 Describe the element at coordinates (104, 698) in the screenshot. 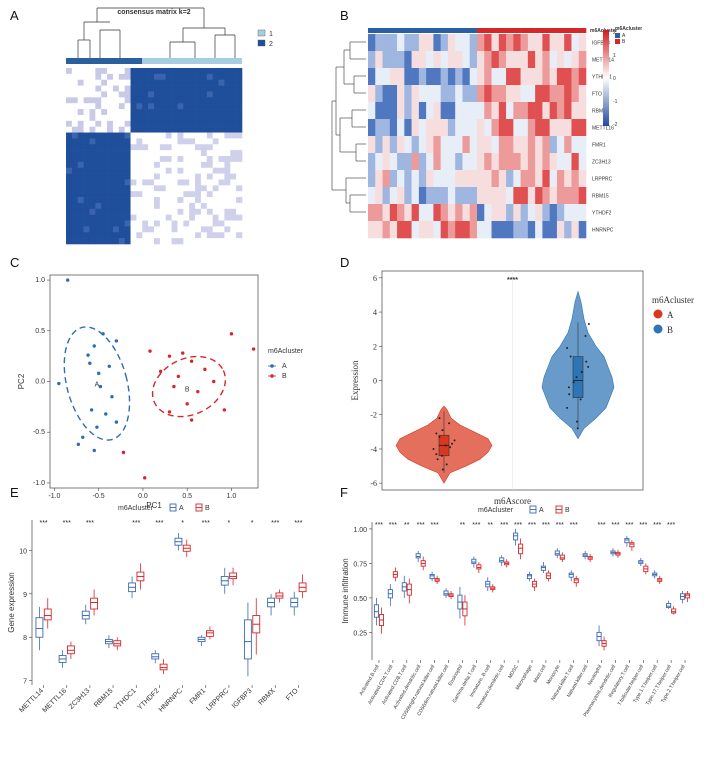

I see `x-tick-label: RBM15` at that location.